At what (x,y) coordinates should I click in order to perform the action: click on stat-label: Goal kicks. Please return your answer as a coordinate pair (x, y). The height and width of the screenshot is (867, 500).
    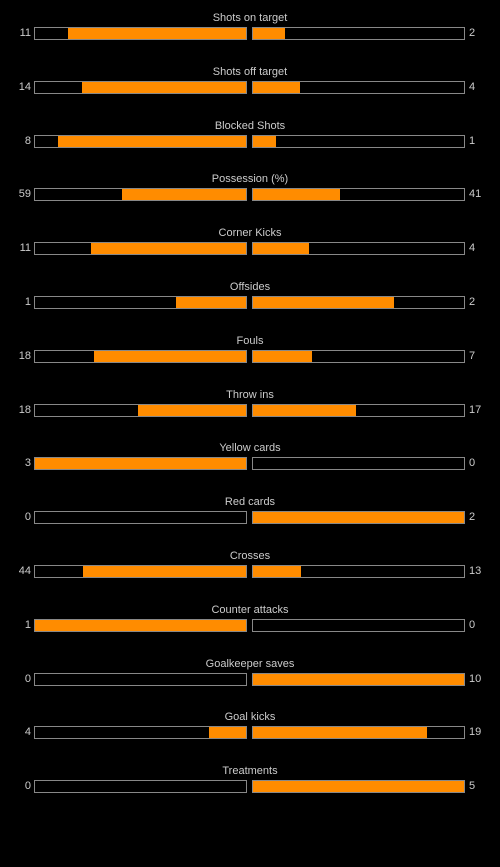
    Looking at the image, I should click on (250, 717).